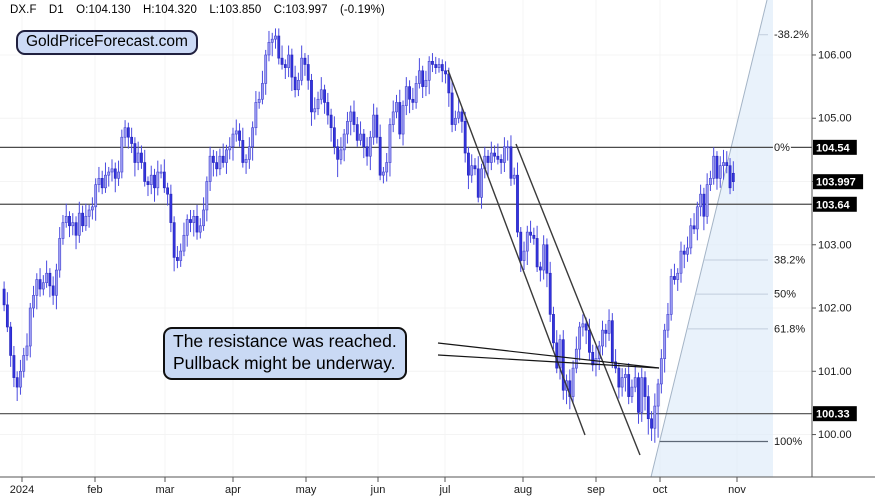 The height and width of the screenshot is (500, 875). I want to click on x-axis-label: aug, so click(523, 490).